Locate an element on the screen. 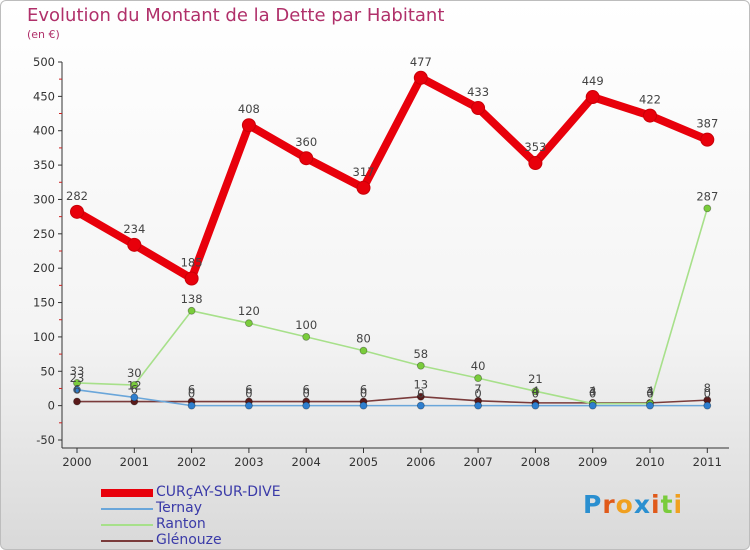  data-label: 80 is located at coordinates (363, 339).